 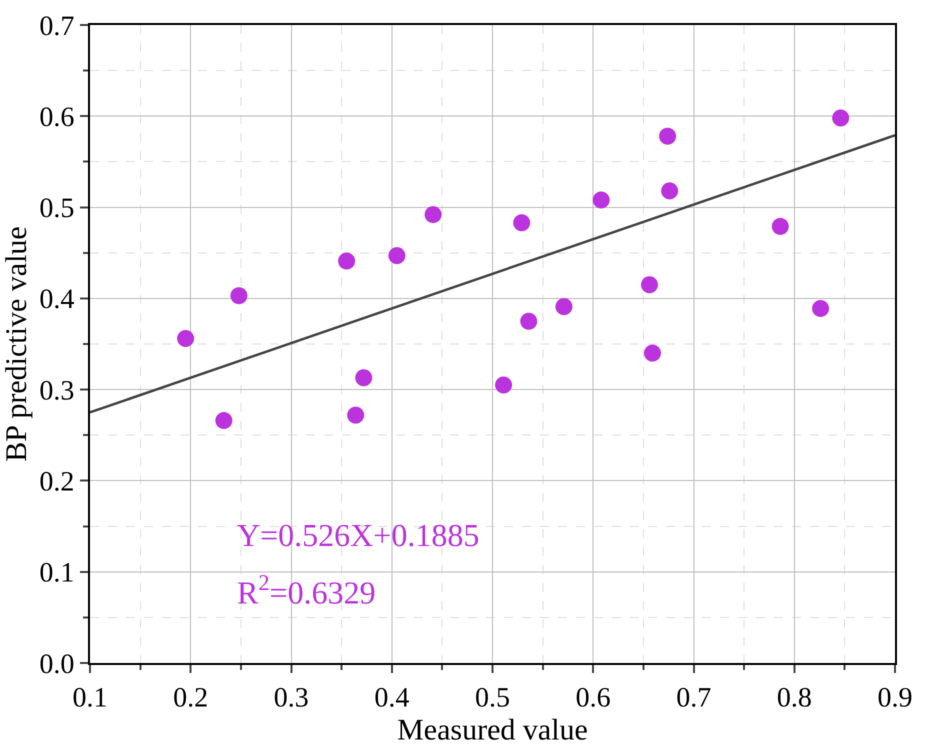 I want to click on y-tick-label: 0.3, so click(x=56, y=390).